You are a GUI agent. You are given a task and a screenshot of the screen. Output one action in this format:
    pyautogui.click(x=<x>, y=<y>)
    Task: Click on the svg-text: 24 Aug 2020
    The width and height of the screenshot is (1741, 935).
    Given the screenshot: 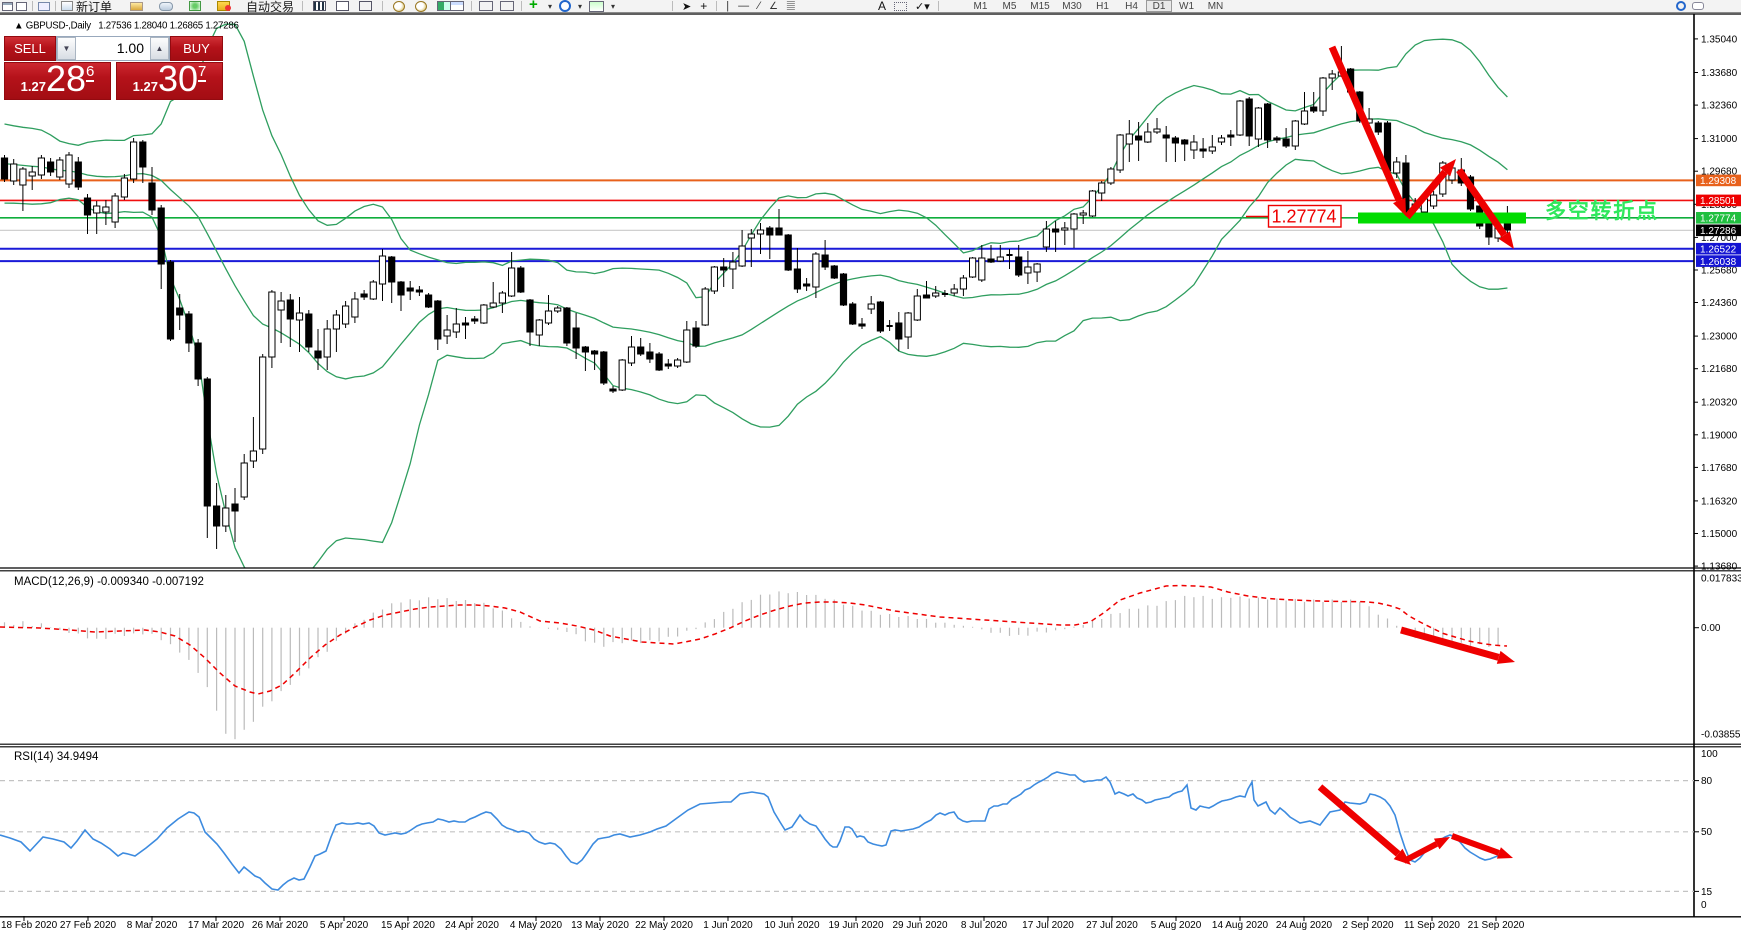 What is the action you would take?
    pyautogui.click(x=1304, y=925)
    